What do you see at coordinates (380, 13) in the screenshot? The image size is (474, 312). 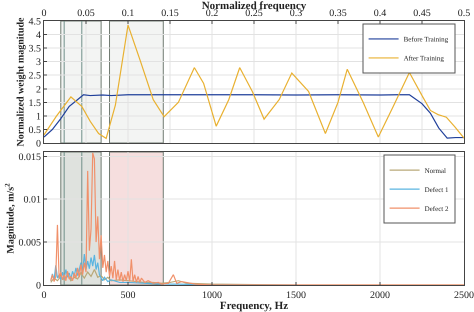 I see `x-tick-label: 0.4` at bounding box center [380, 13].